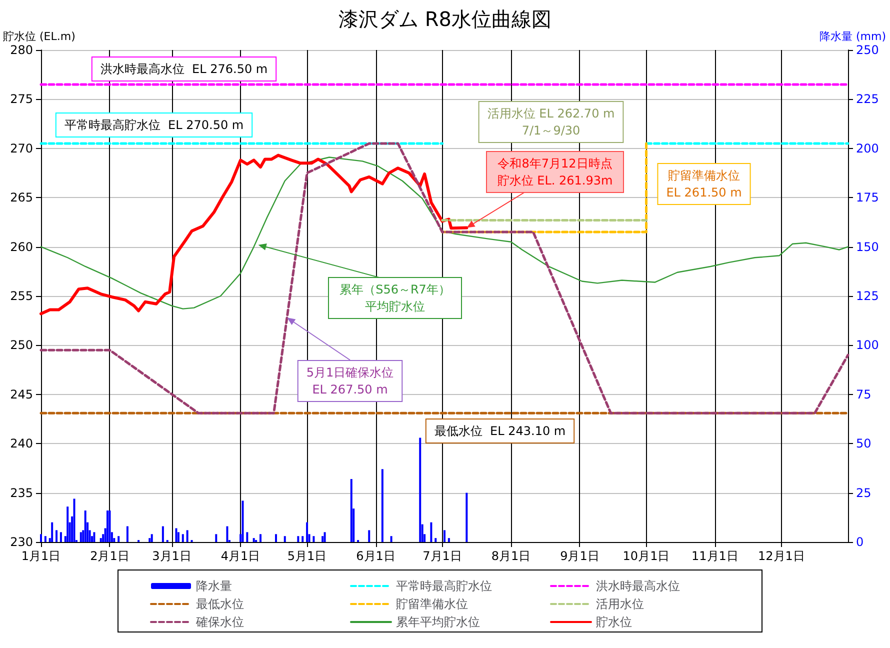 The width and height of the screenshot is (890, 648). I want to click on y-tick-label: 235, so click(21, 493).